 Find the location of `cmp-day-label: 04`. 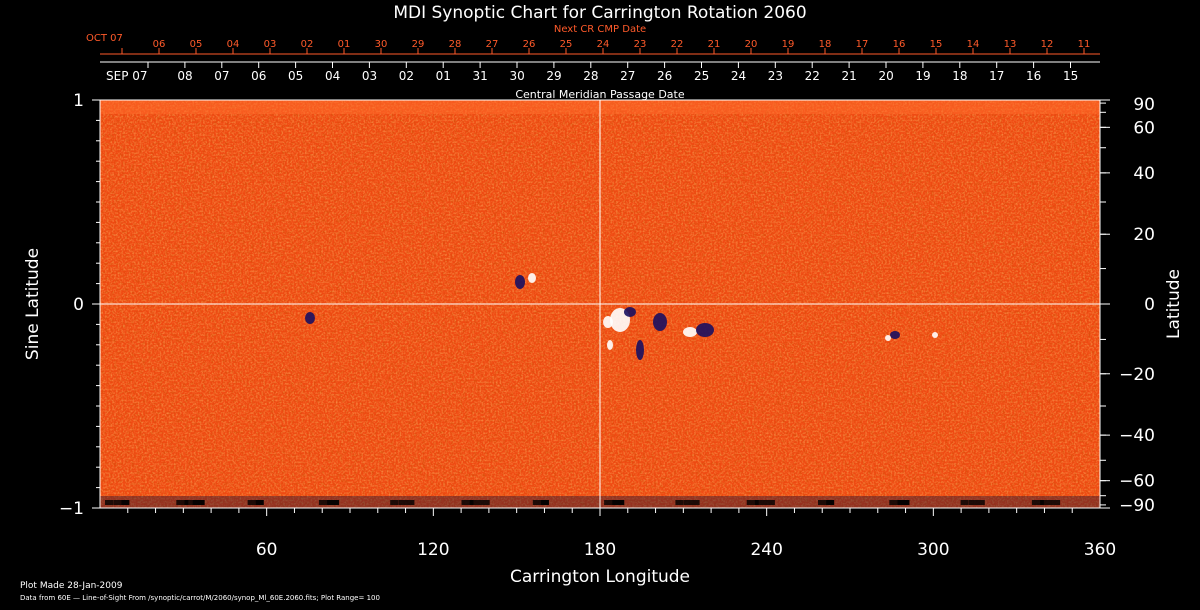

cmp-day-label: 04 is located at coordinates (332, 76).